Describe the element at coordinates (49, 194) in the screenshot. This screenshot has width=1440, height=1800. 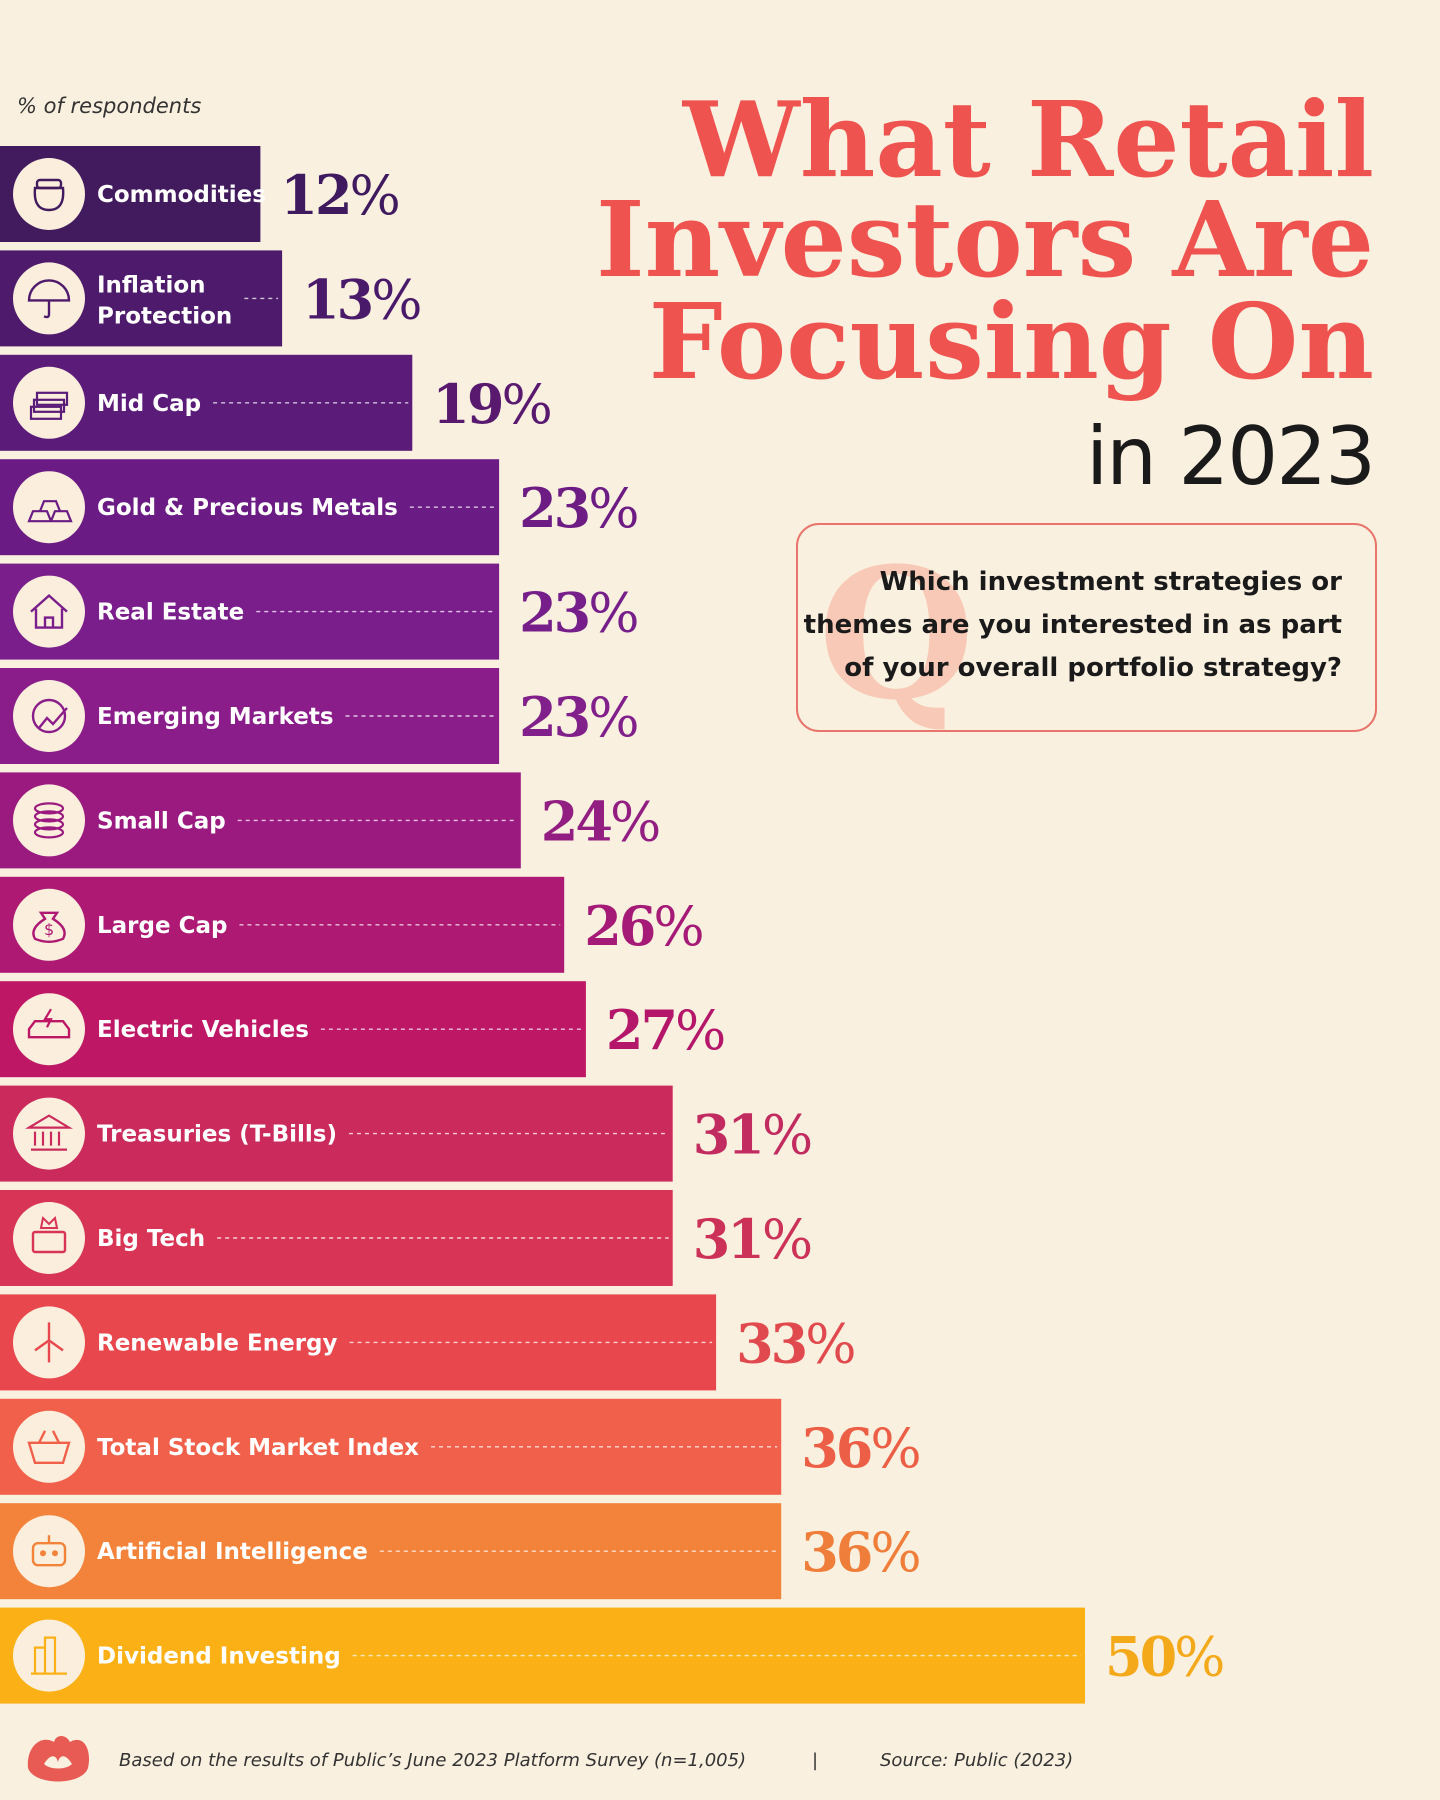
I see `commodity-sack-icon` at that location.